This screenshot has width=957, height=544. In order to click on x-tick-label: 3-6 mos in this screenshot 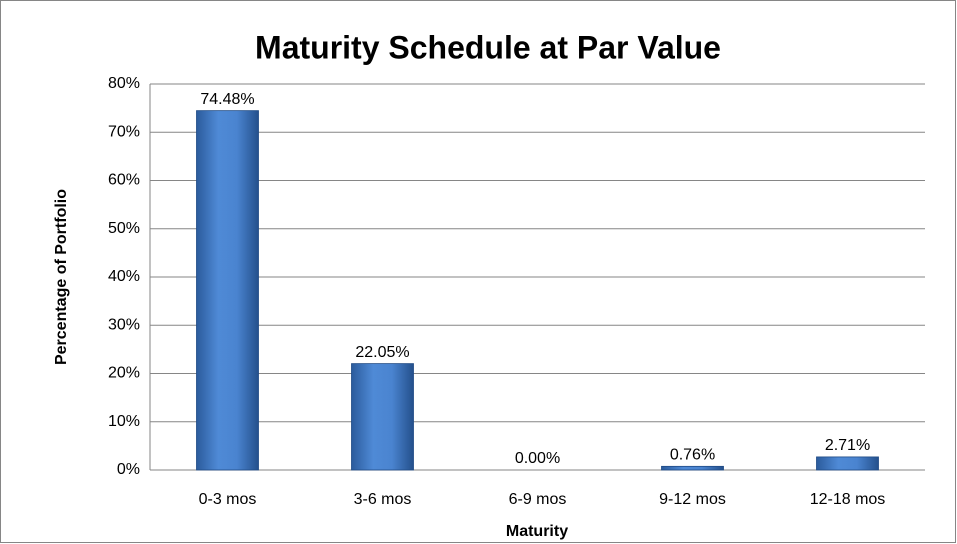, I will do `click(383, 499)`.